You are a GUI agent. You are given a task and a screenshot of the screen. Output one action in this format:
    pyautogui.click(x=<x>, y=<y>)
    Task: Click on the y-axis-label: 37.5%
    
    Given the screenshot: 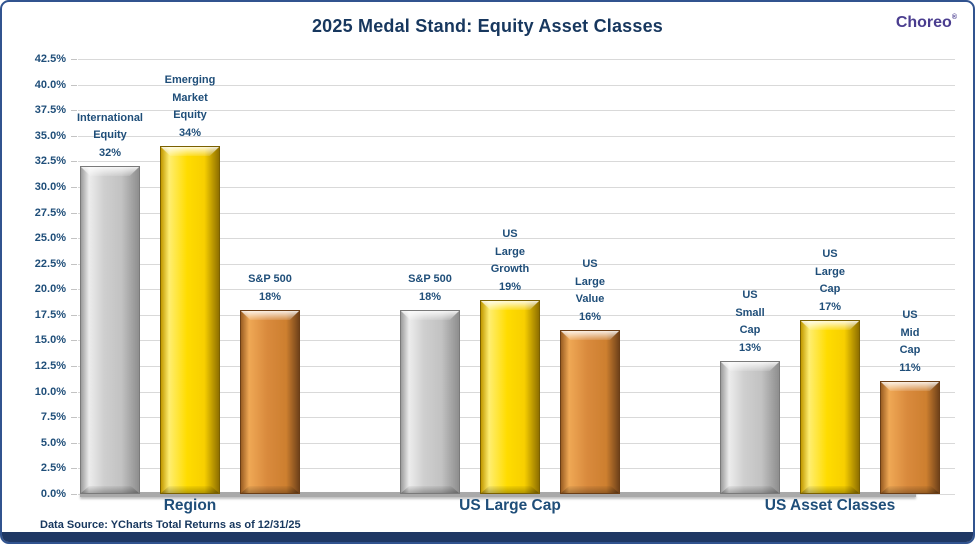 What is the action you would take?
    pyautogui.click(x=50, y=110)
    